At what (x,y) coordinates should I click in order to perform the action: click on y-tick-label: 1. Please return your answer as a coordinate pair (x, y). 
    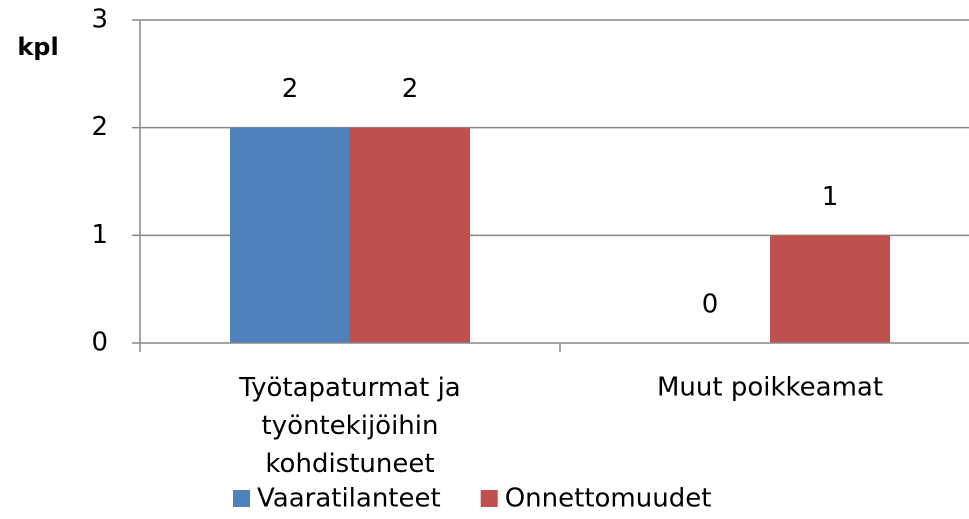
    Looking at the image, I should click on (99, 235).